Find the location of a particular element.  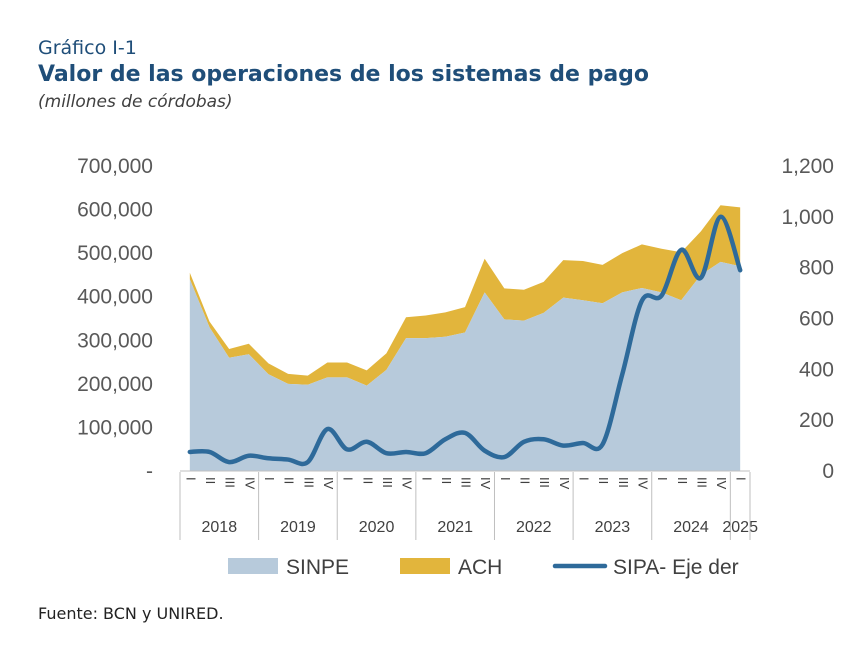

right-axis-tick: 0 is located at coordinates (828, 471).